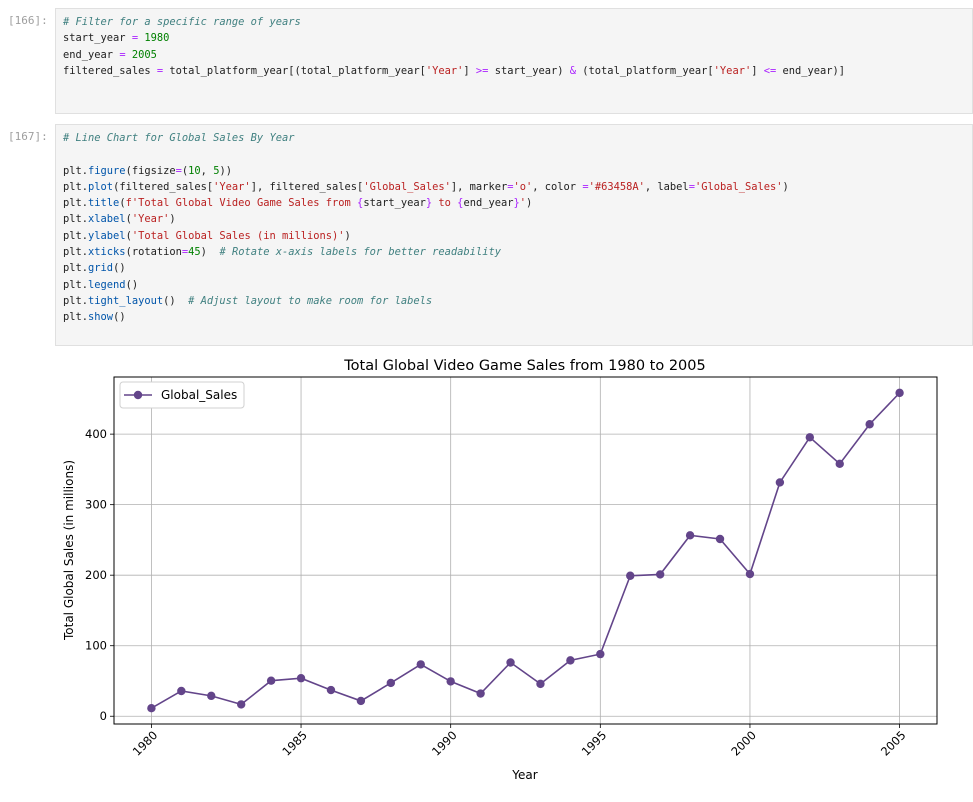 The width and height of the screenshot is (973, 802). I want to click on cell-prompt: [167]:, so click(28, 136).